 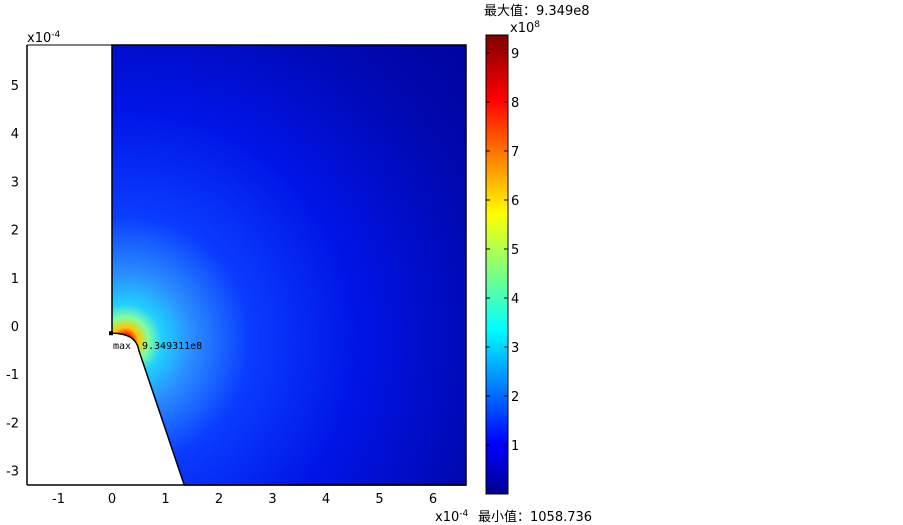 I want to click on x-tick-label: 2, so click(x=219, y=499).